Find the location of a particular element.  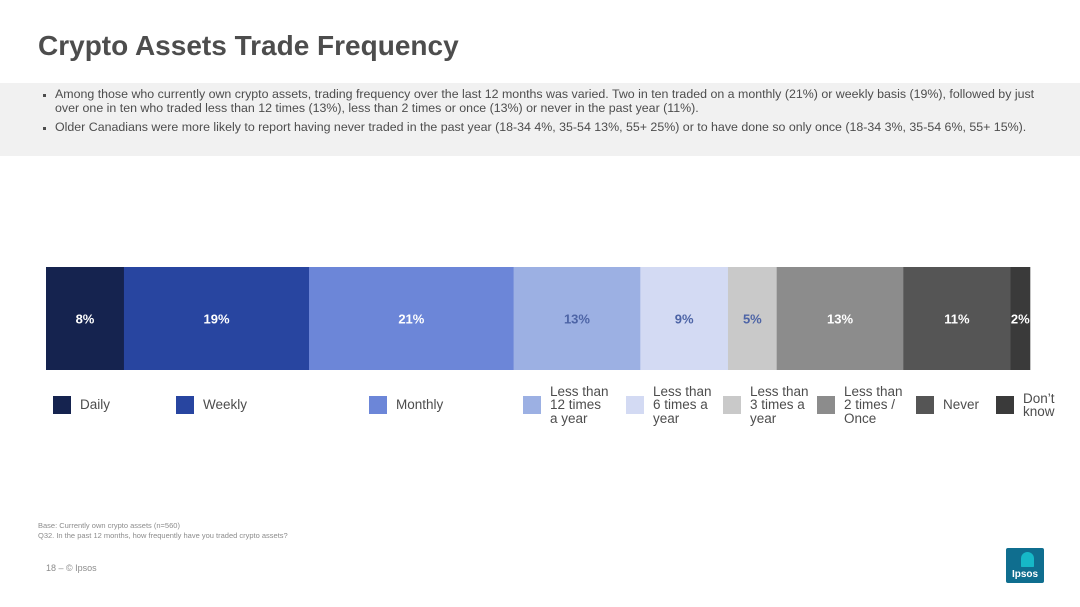

legend-label: Monthly is located at coordinates (420, 405).